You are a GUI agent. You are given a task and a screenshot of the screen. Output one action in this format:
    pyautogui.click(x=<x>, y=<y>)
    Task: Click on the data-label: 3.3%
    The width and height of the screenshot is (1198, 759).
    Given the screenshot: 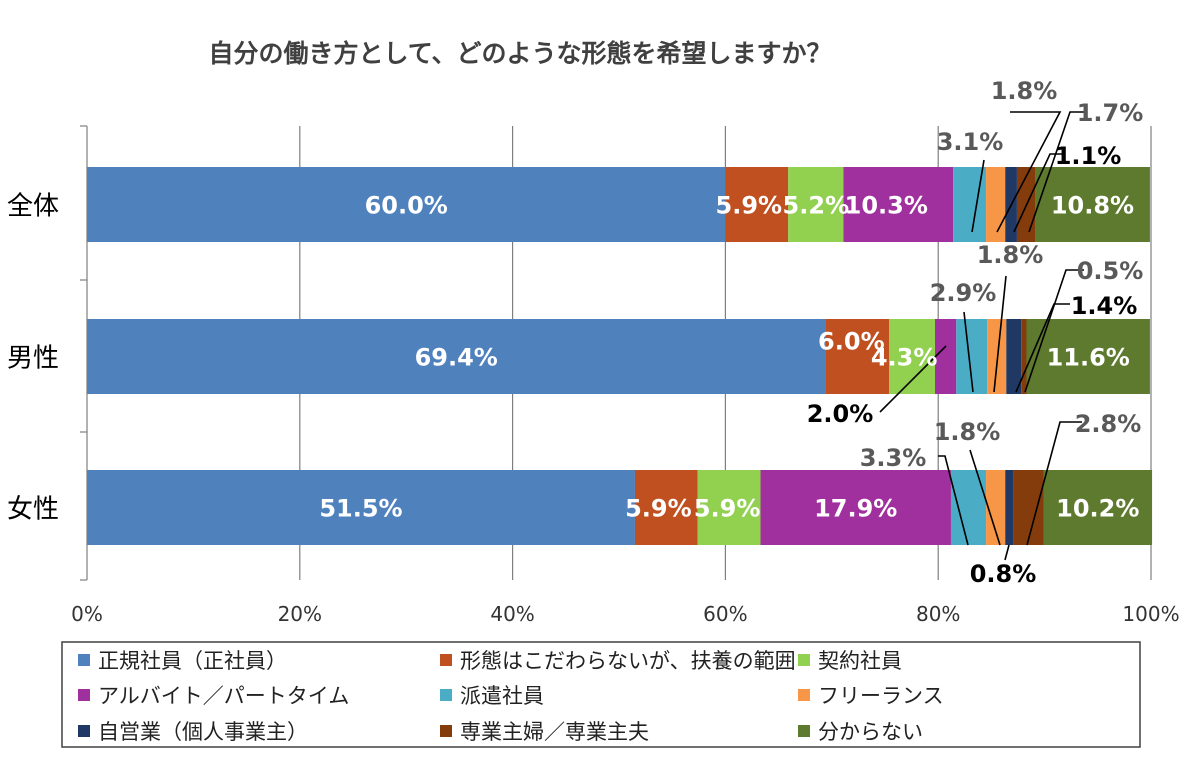 What is the action you would take?
    pyautogui.click(x=893, y=458)
    